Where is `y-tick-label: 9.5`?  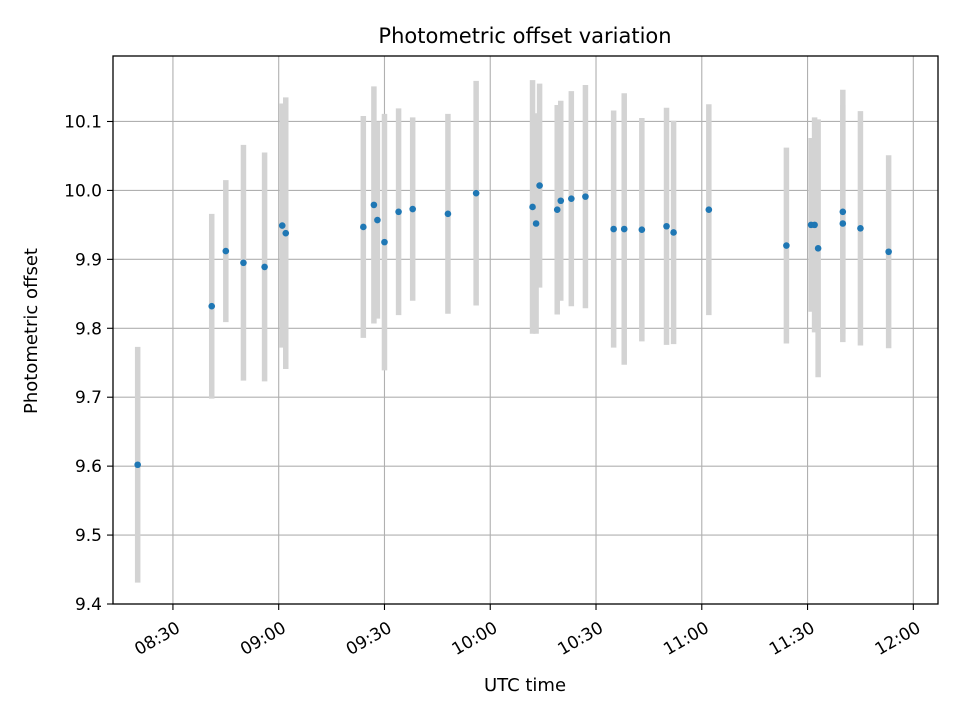 y-tick-label: 9.5 is located at coordinates (88, 536).